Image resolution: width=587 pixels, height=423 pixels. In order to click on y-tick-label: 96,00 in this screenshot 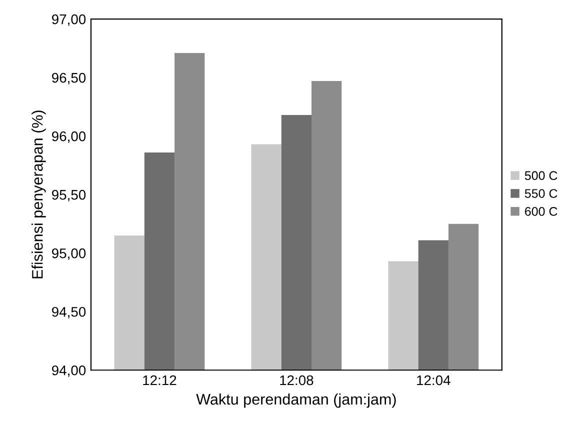, I will do `click(69, 137)`.